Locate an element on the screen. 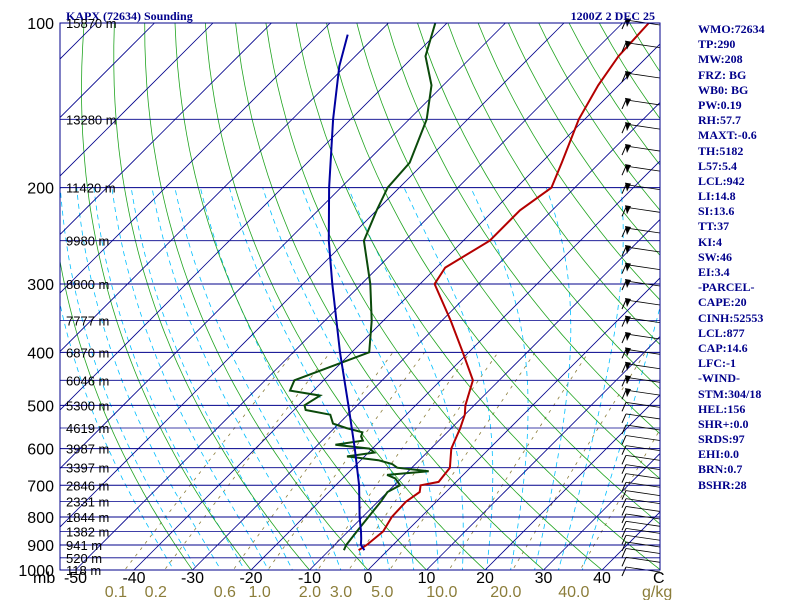 The image size is (800, 600). sounding-index-item: MW:208 is located at coordinates (720, 59).